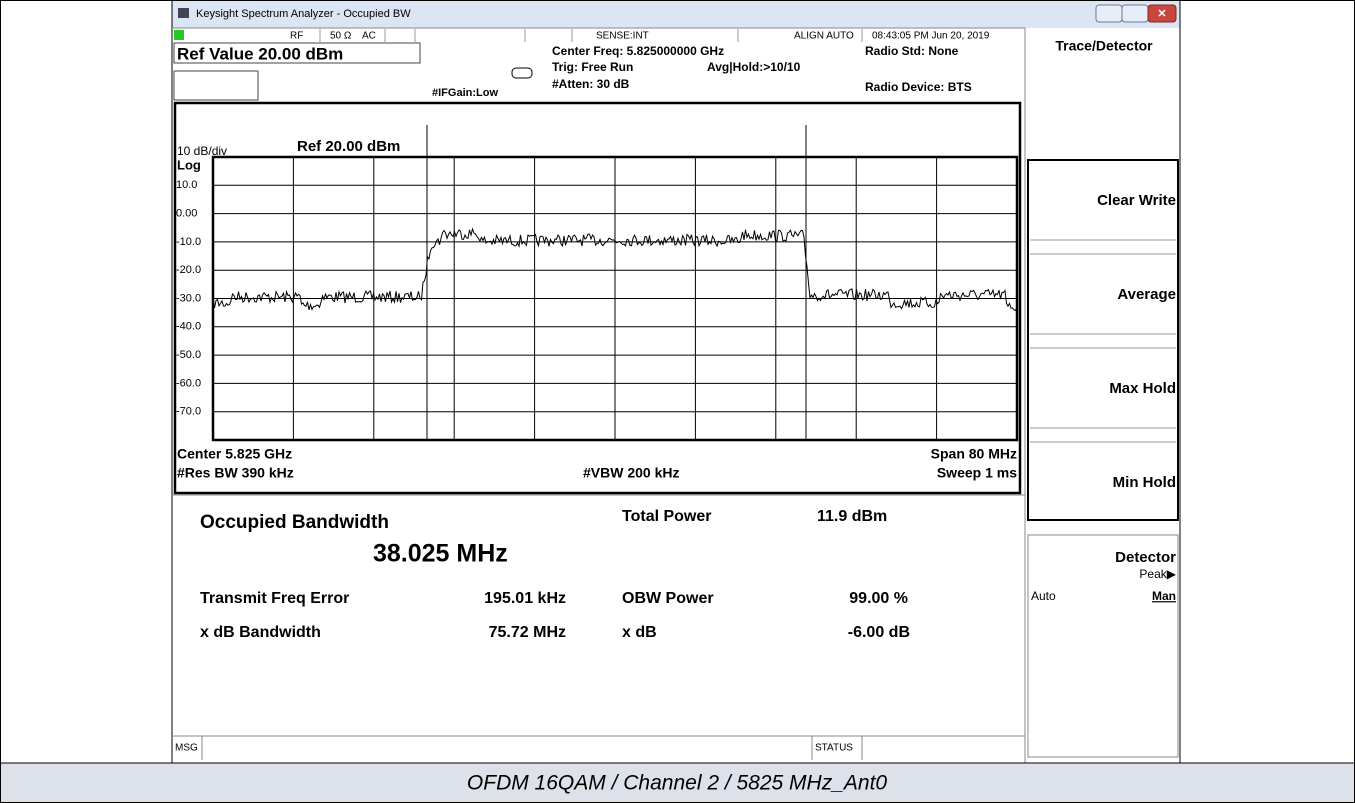 The height and width of the screenshot is (803, 1355). What do you see at coordinates (1142, 388) in the screenshot?
I see `menu-button-label: Max Hold` at bounding box center [1142, 388].